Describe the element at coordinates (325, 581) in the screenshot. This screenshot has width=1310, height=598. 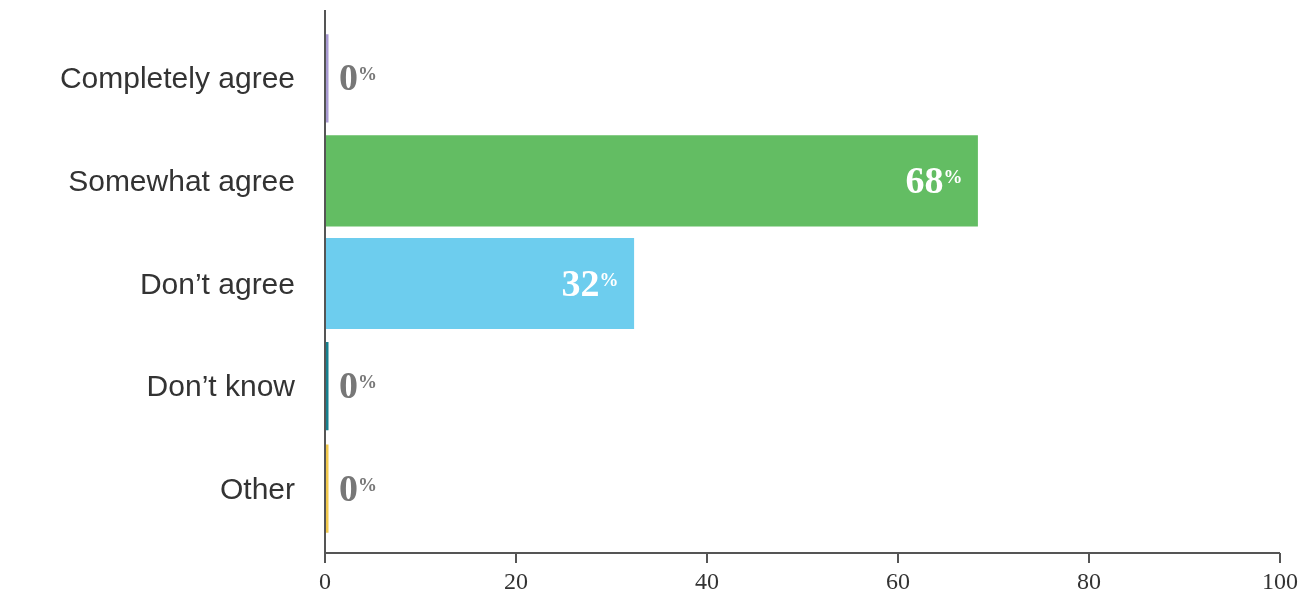
I see `x-tick-label: 0` at that location.